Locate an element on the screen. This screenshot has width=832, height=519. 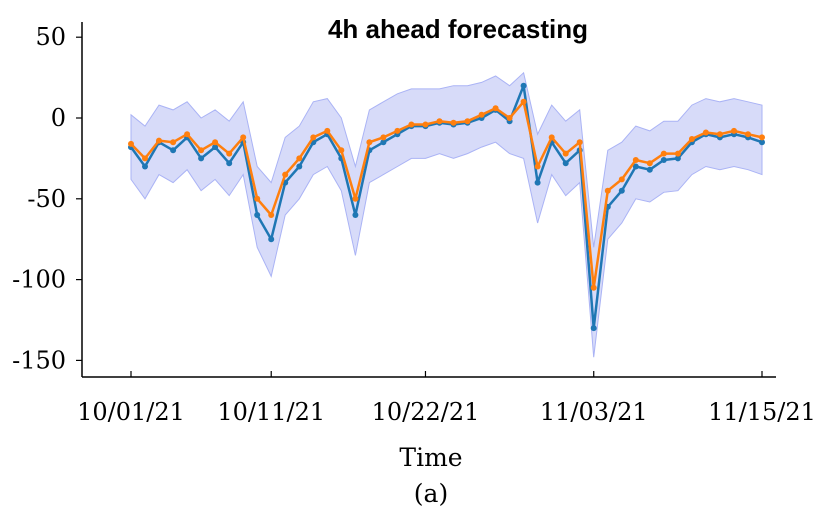
y-tick-label: 50 is located at coordinates (50, 37).